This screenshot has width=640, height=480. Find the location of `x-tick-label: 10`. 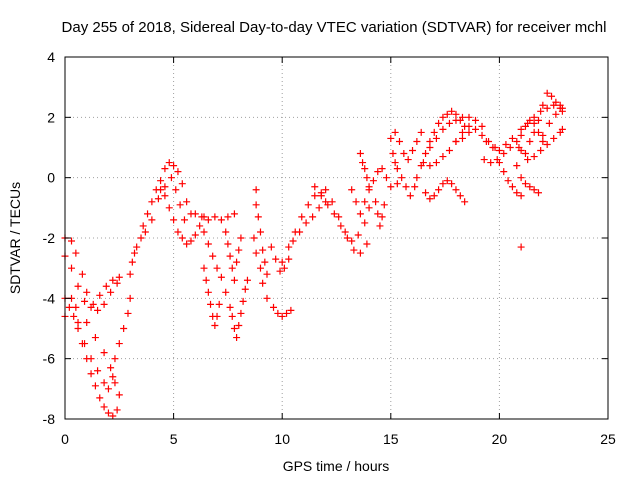

x-tick-label: 10 is located at coordinates (282, 439).